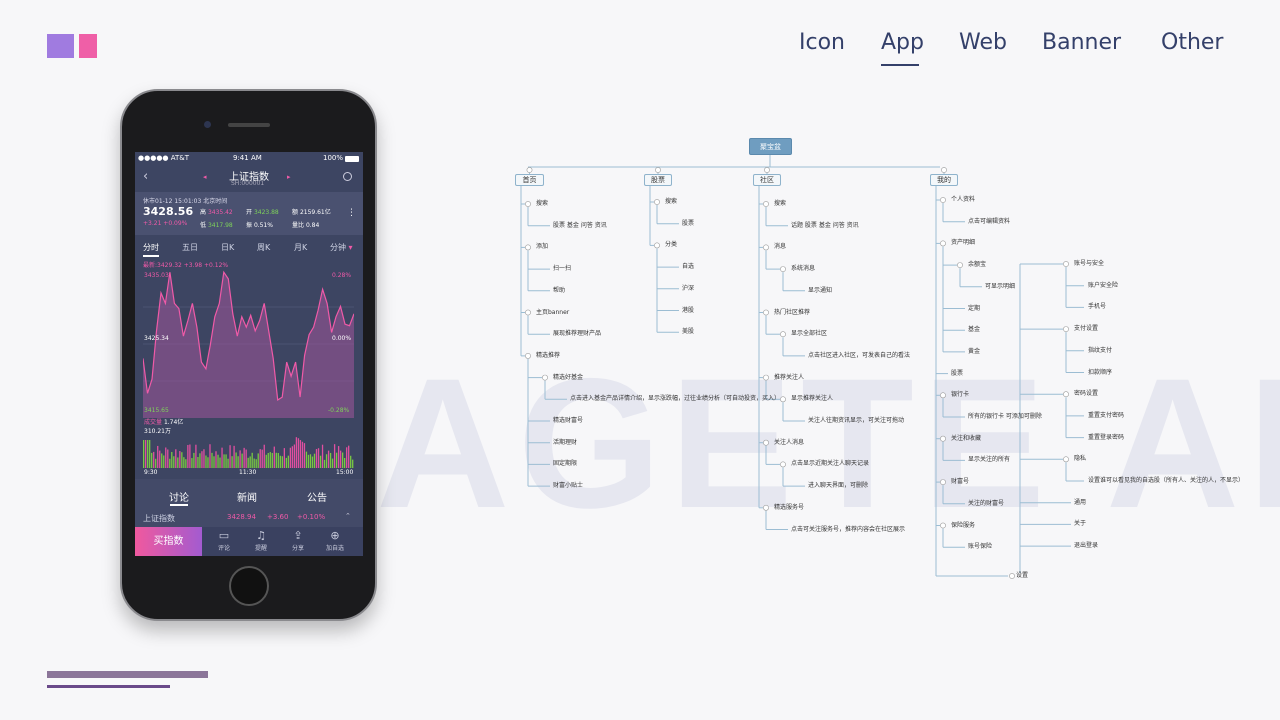 The width and height of the screenshot is (1280, 720). I want to click on nav-web: Web, so click(983, 42).